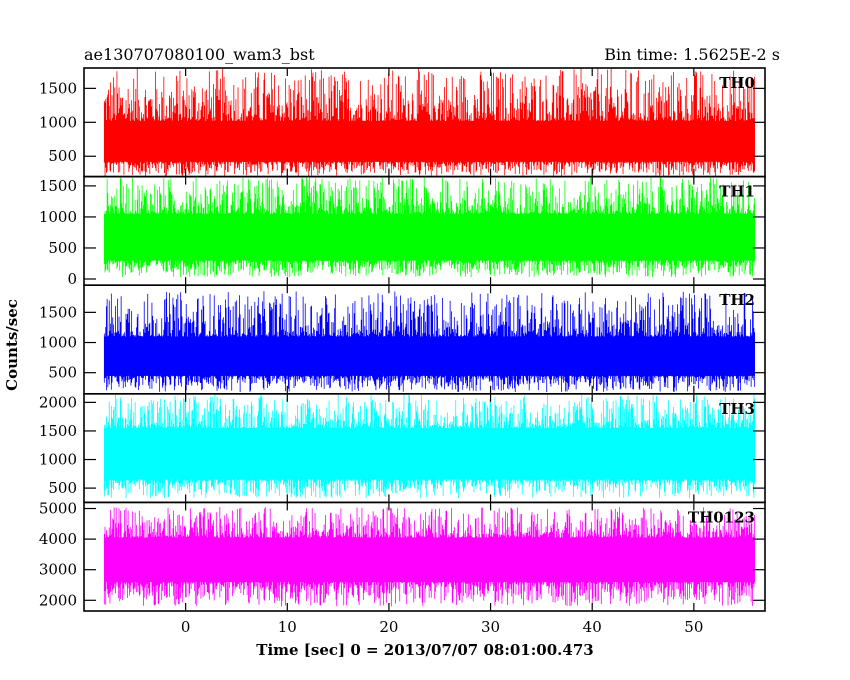  I want to click on y-tick-label: 5000, so click(58, 509).